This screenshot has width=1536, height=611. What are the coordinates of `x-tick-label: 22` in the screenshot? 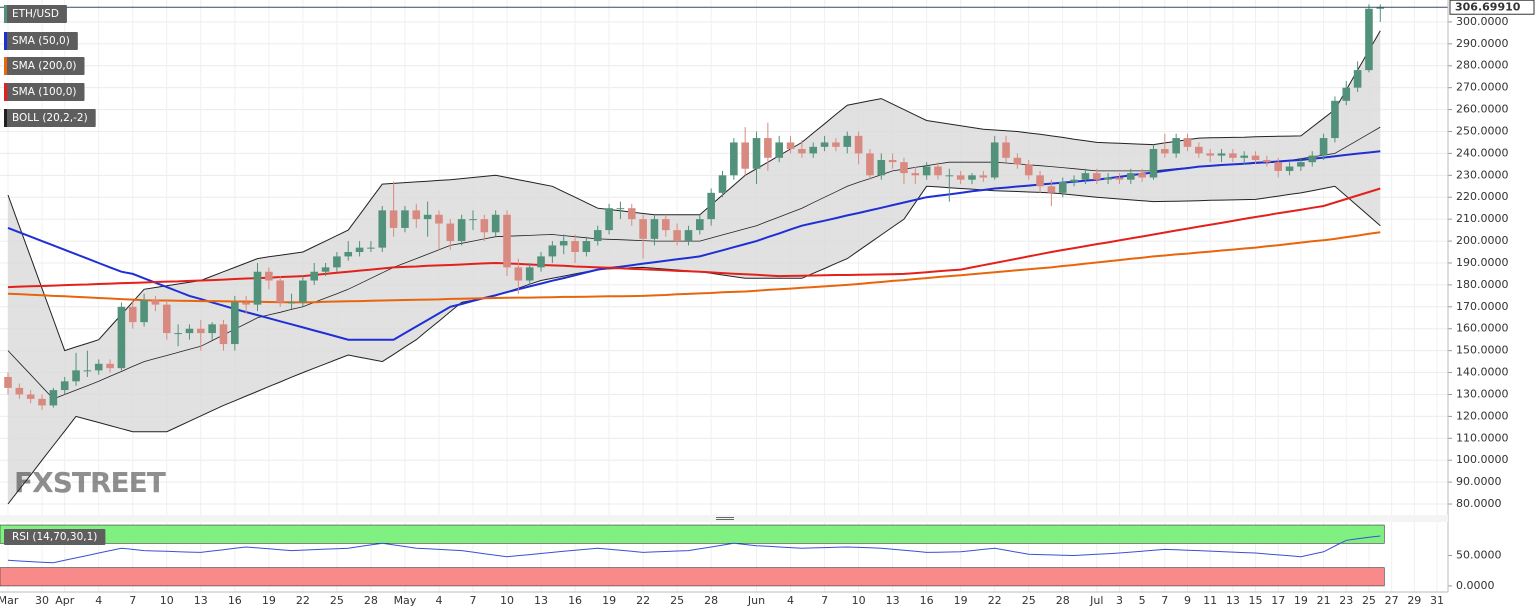 It's located at (303, 600).